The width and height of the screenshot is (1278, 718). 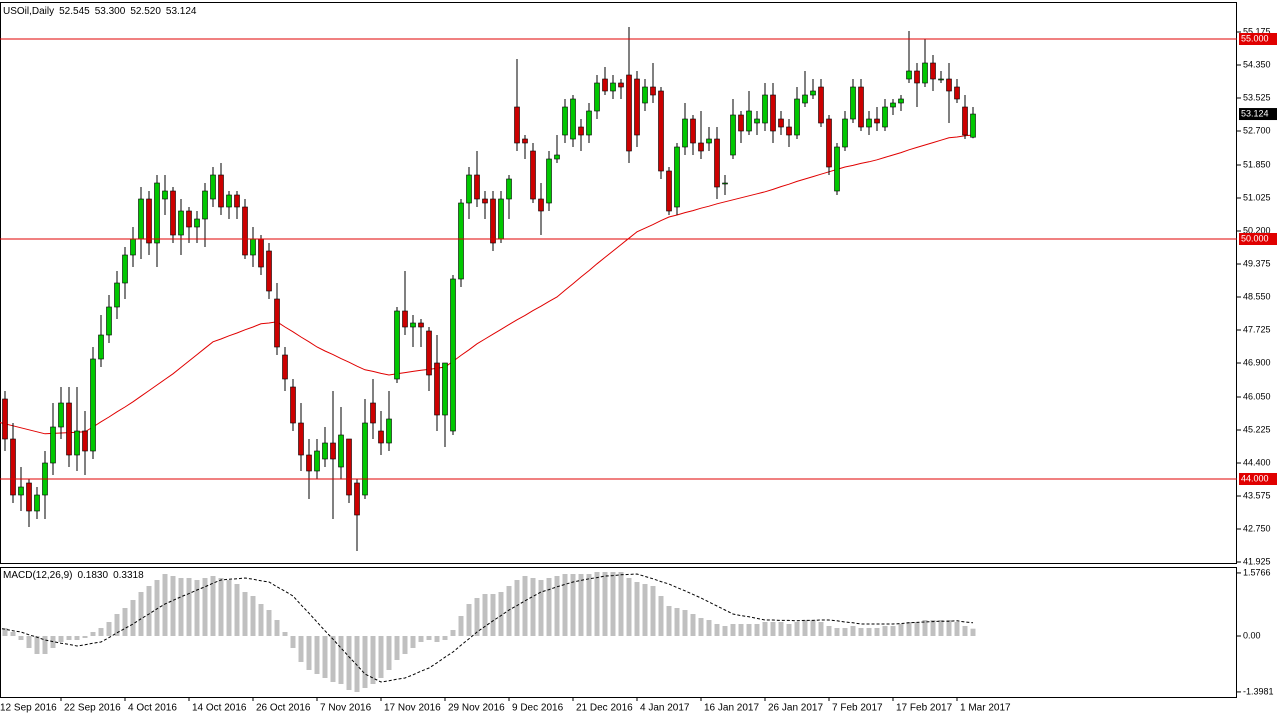 I want to click on x-tick-label: 7 Feb 2017, so click(x=857, y=708).